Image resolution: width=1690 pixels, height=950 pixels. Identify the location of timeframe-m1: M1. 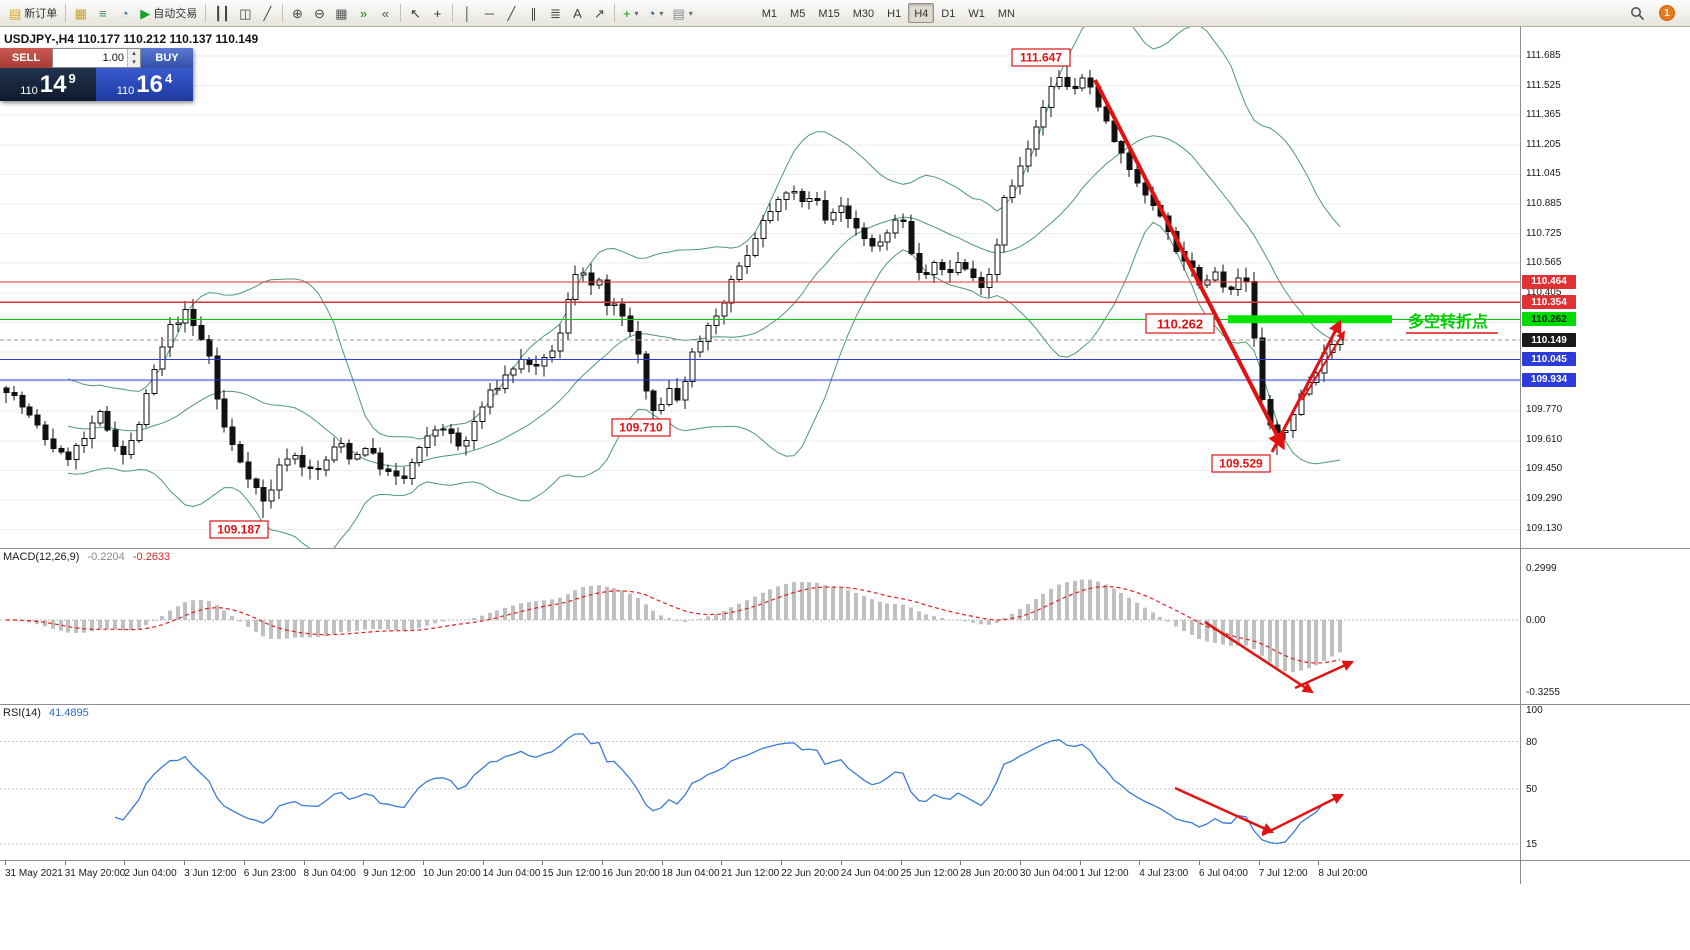
(769, 13).